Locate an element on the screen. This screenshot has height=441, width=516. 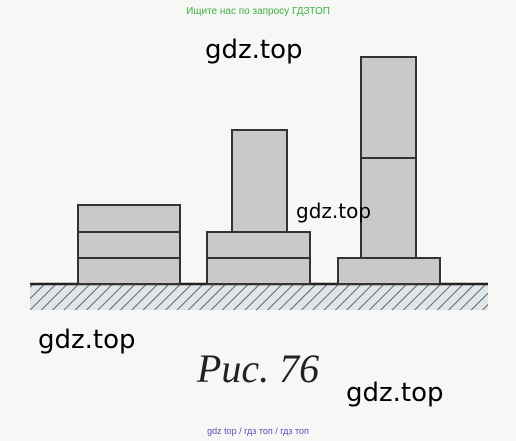
footer-text: gdz top / гдз топ / гдз топ is located at coordinates (258, 431).